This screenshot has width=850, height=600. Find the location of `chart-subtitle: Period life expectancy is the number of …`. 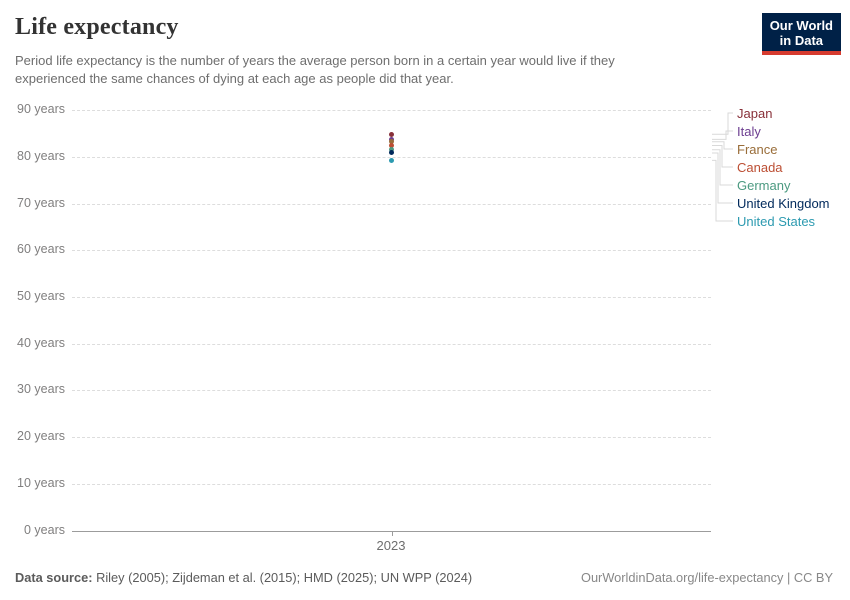

chart-subtitle: Period life expectancy is the number of … is located at coordinates (315, 69).